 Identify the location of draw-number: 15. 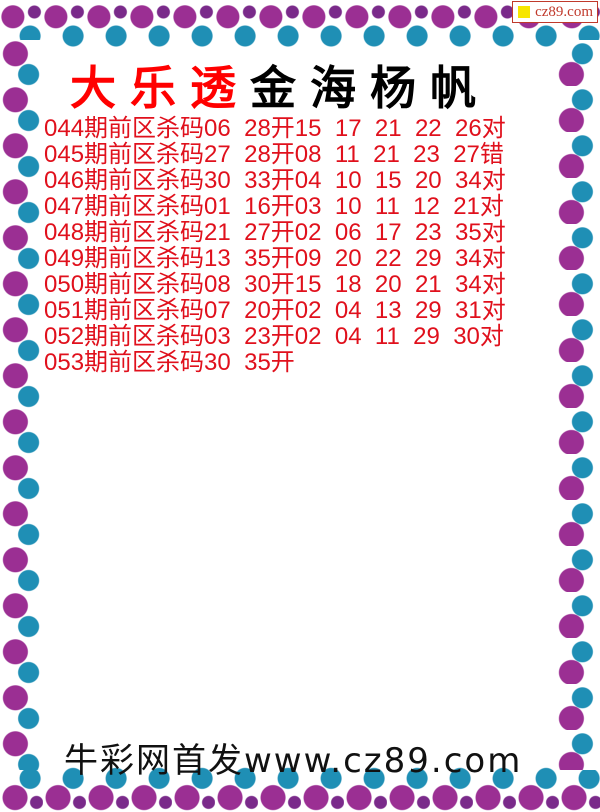
(308, 284).